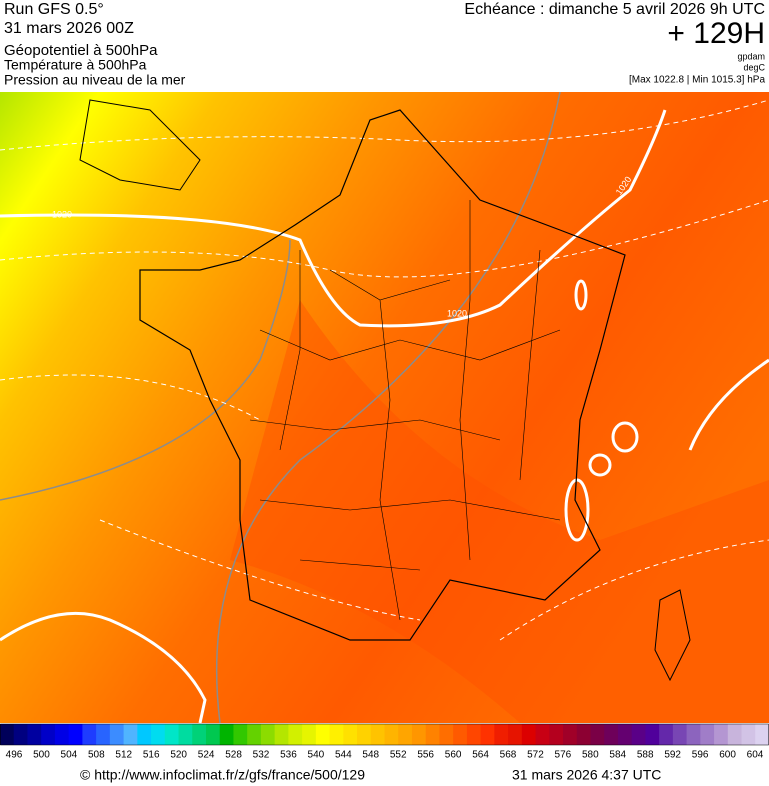 Image resolution: width=769 pixels, height=786 pixels. Describe the element at coordinates (233, 755) in the screenshot. I see `colorbar-tick-label: 528` at that location.